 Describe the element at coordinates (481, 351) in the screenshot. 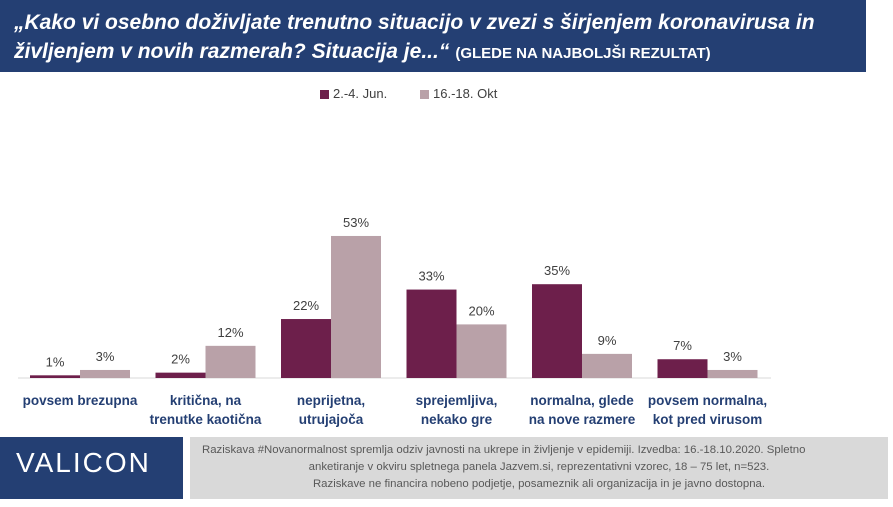

I see `bar-s1-c3` at that location.